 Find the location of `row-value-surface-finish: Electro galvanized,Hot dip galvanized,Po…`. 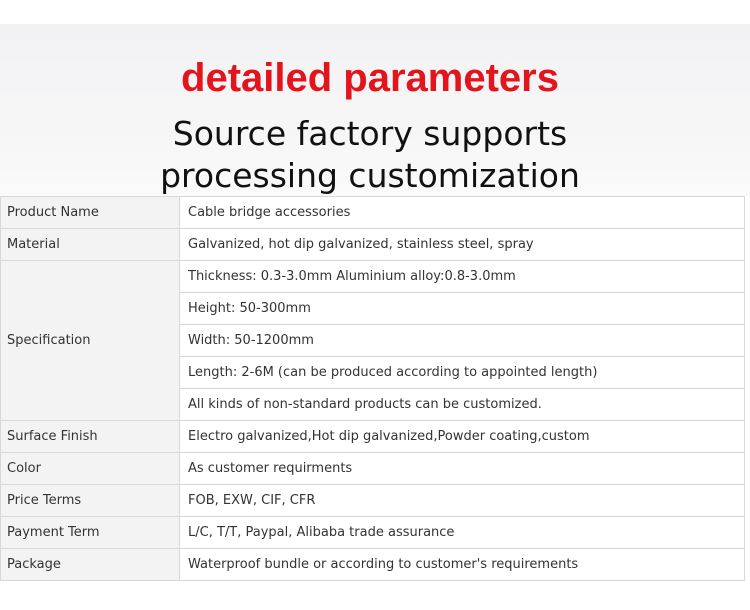

row-value-surface-finish: Electro galvanized,Hot dip galvanized,Po… is located at coordinates (462, 436).